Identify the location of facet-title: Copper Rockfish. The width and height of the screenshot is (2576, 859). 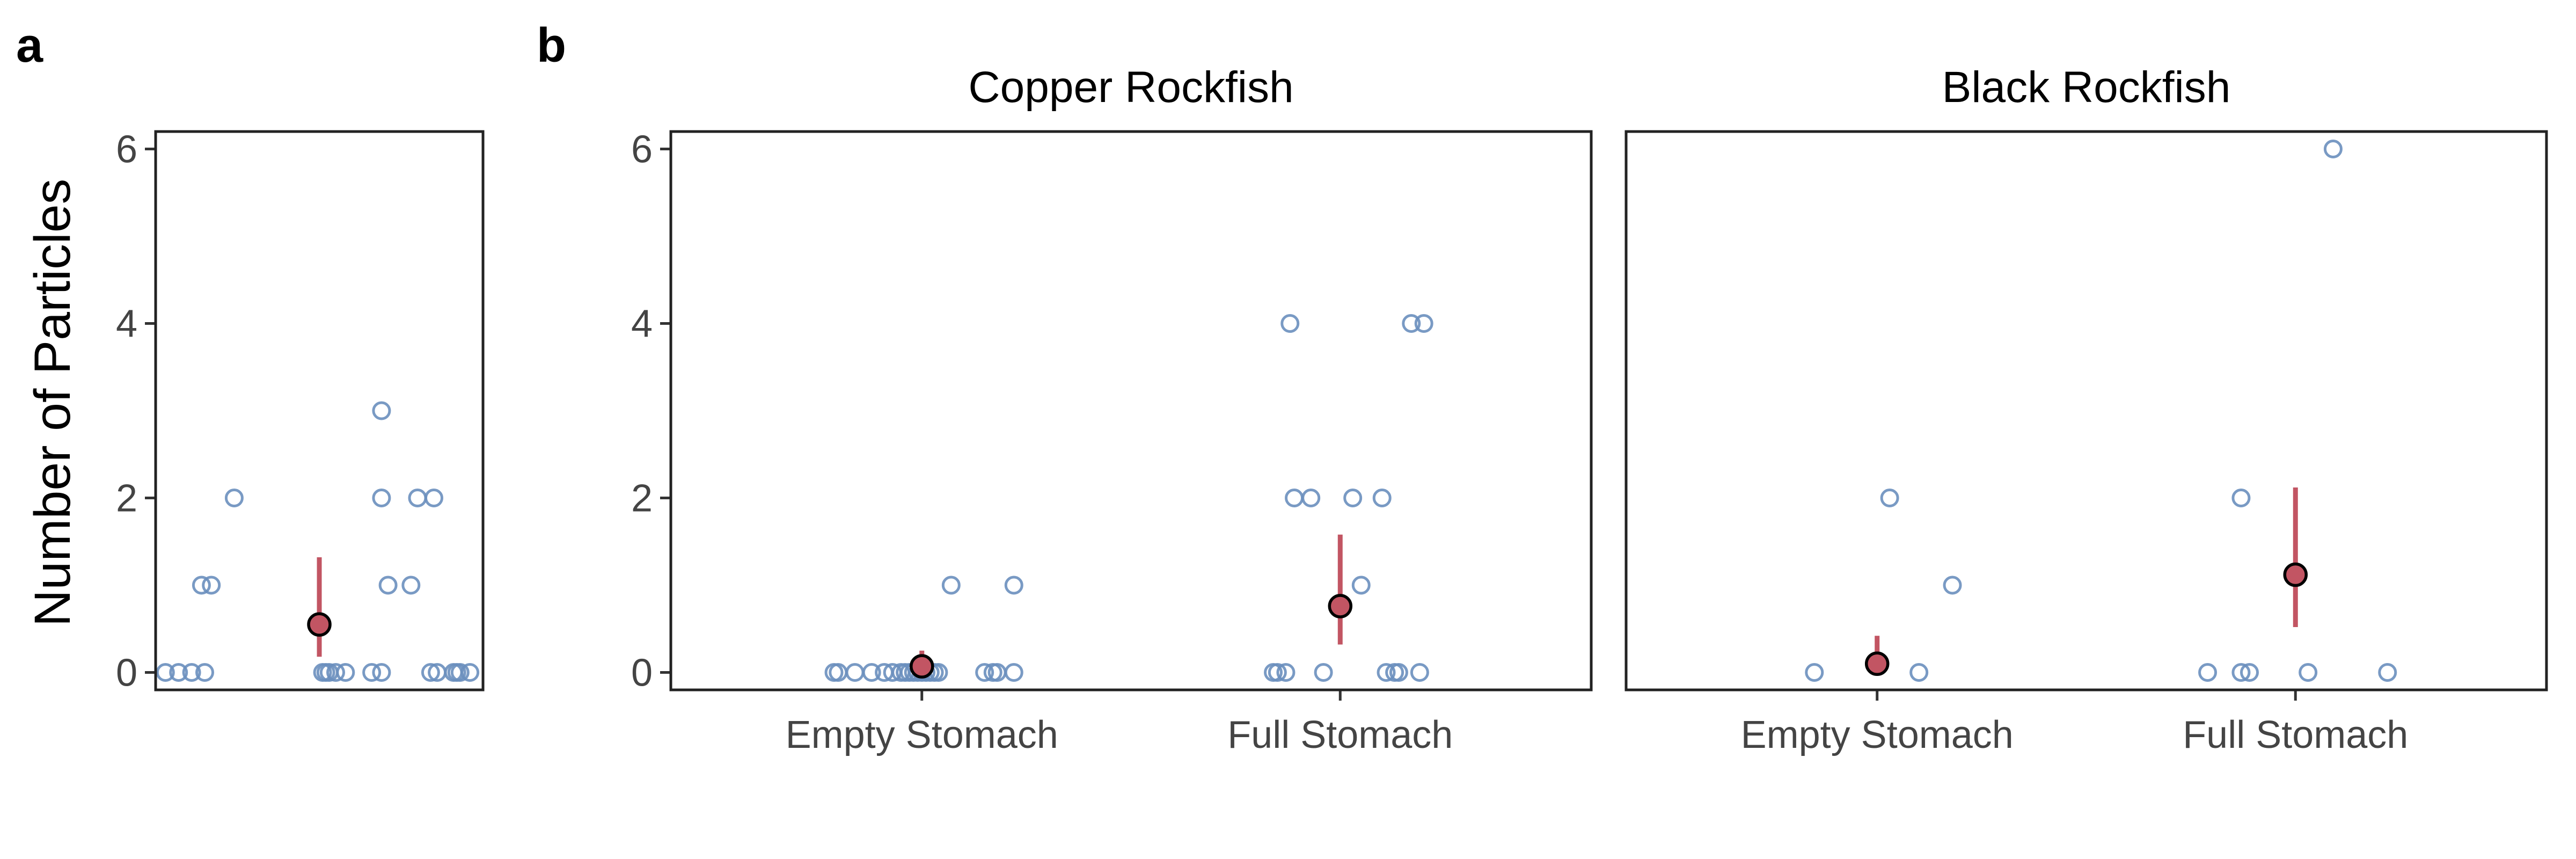
(1130, 87).